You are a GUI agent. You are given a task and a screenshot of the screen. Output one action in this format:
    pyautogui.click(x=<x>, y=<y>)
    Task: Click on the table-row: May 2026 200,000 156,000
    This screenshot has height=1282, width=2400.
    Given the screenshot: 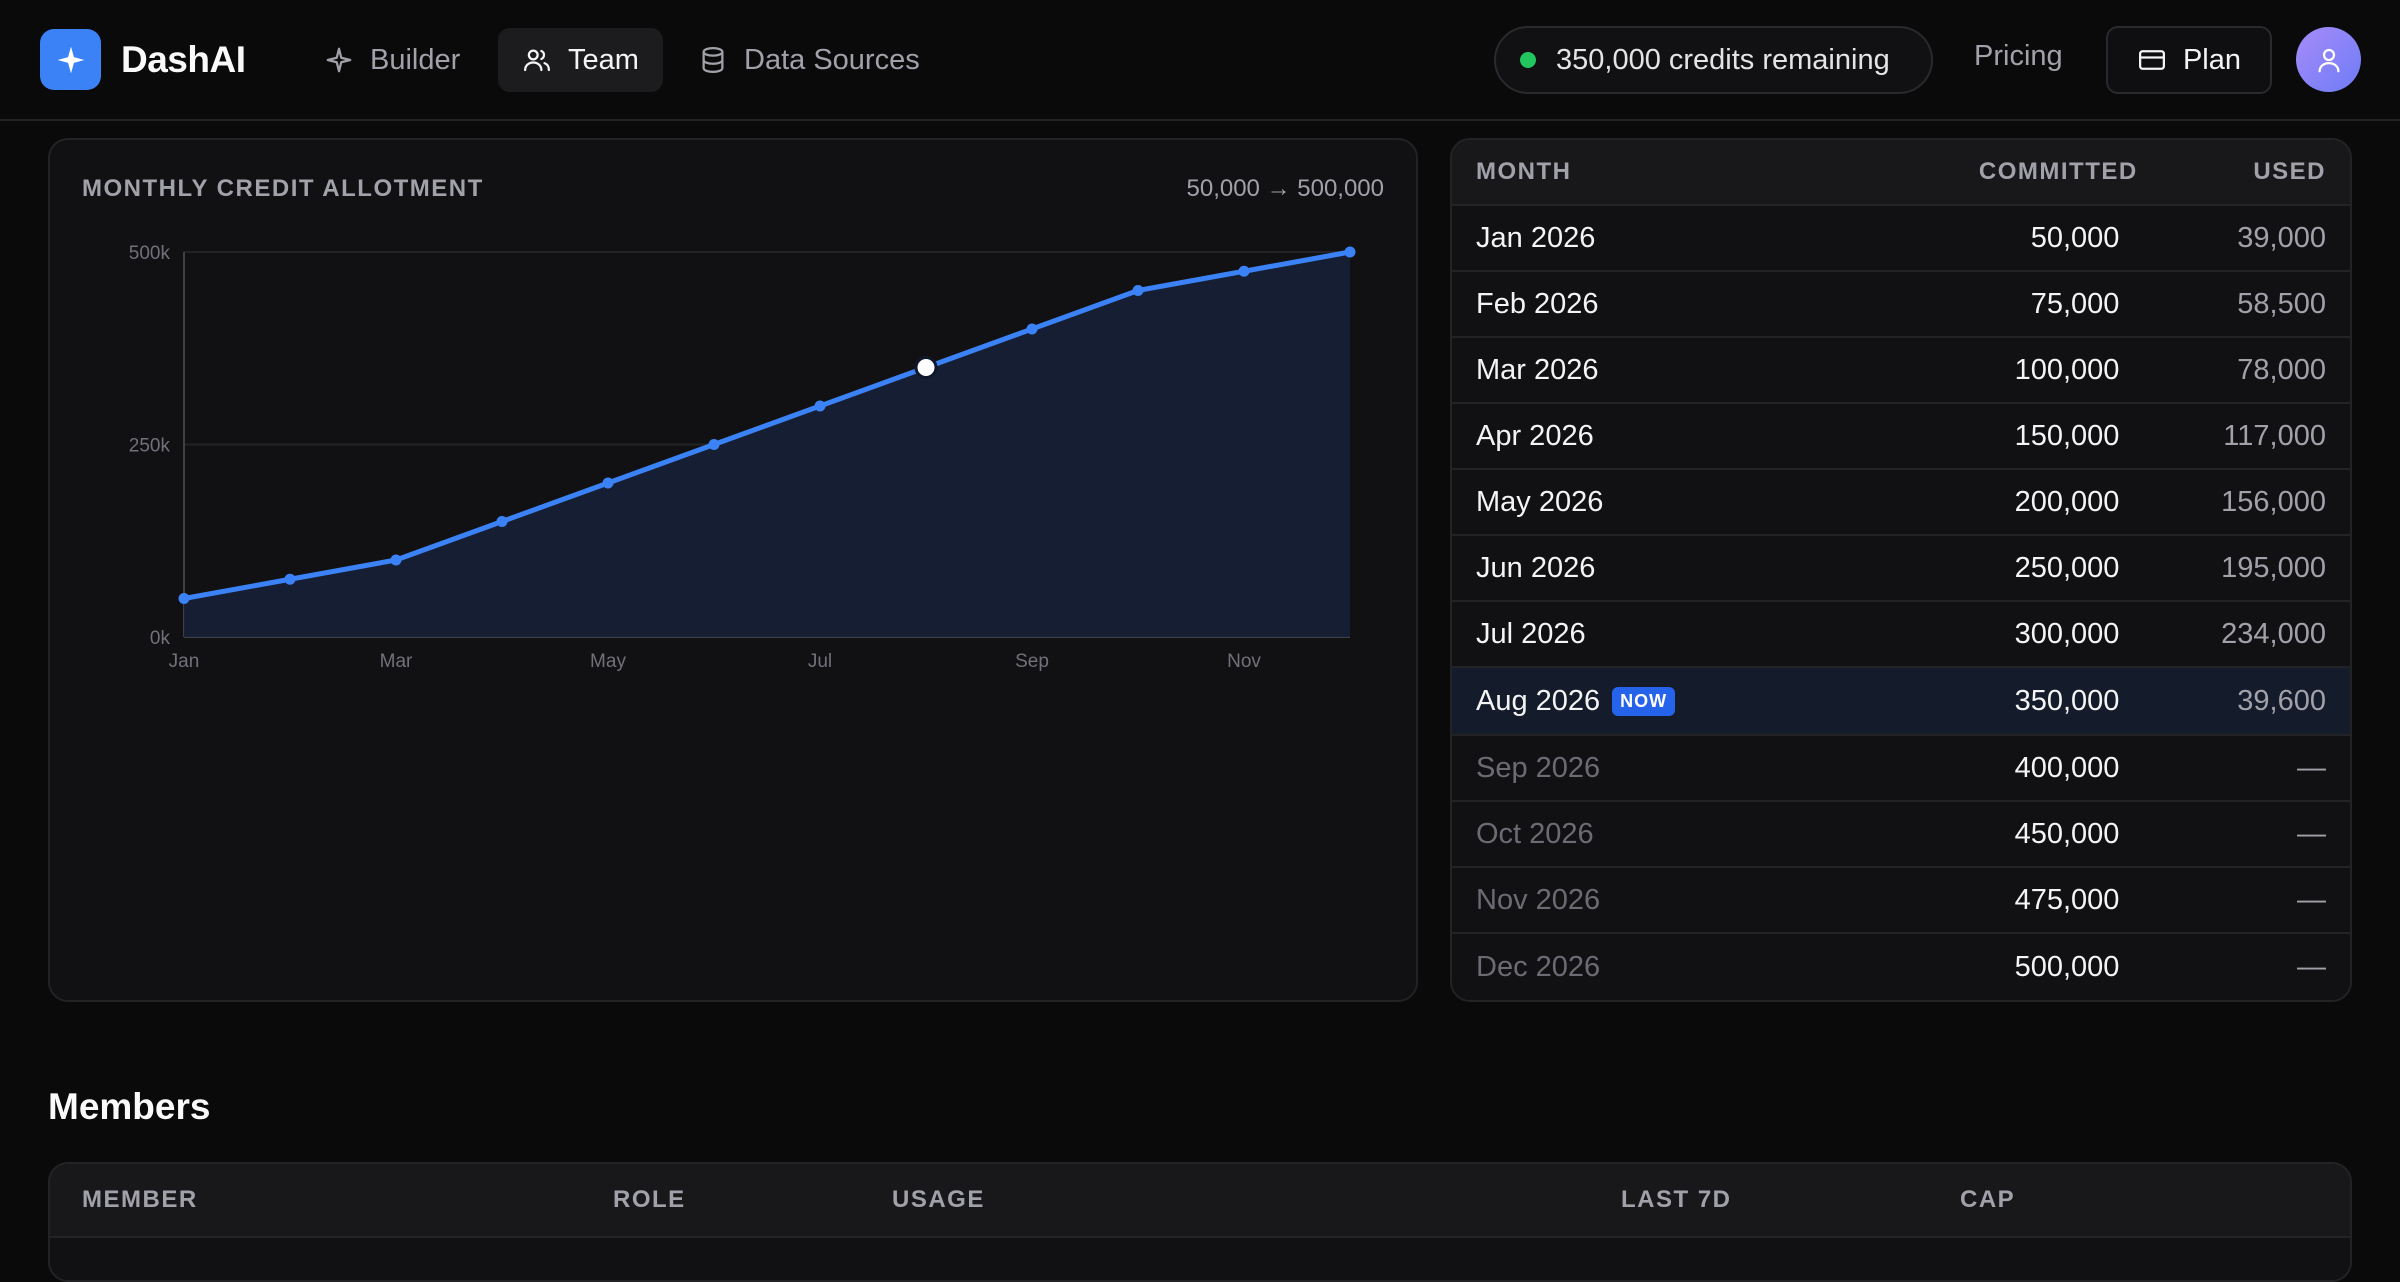 What is the action you would take?
    pyautogui.click(x=1901, y=503)
    